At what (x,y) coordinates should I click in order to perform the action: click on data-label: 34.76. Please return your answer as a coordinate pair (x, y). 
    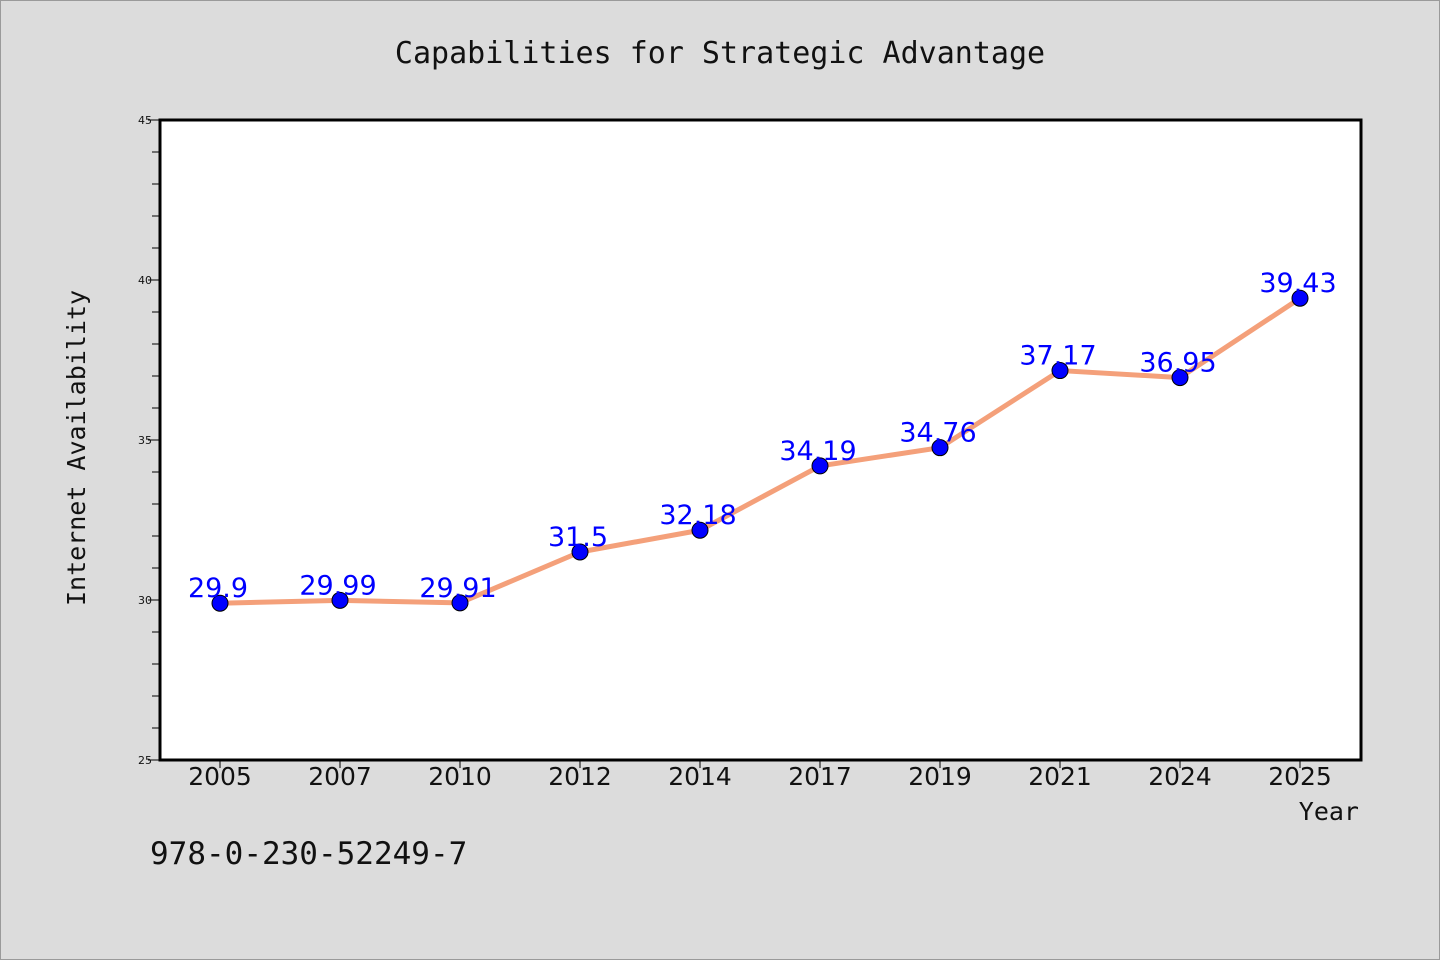
    Looking at the image, I should click on (937, 433).